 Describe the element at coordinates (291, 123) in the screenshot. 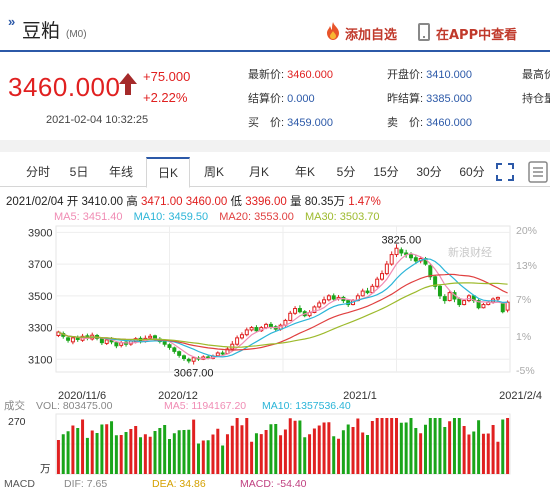

I see `field-bid: 买 价: 3459.000` at that location.